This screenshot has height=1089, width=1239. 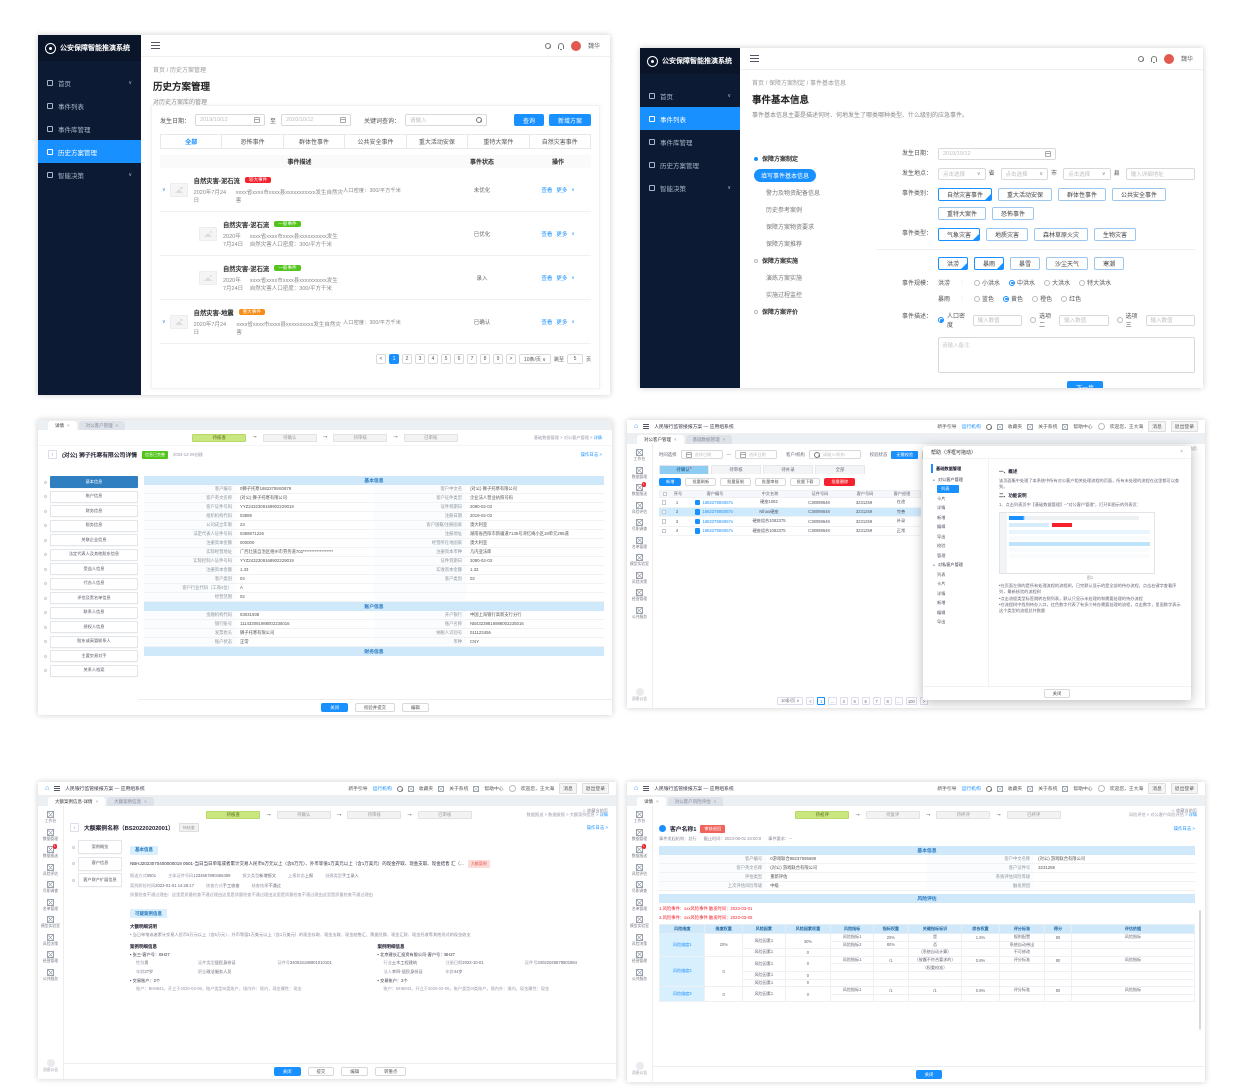 What do you see at coordinates (1087, 174) in the screenshot?
I see `location-select-县: 点击选择 ∨` at bounding box center [1087, 174].